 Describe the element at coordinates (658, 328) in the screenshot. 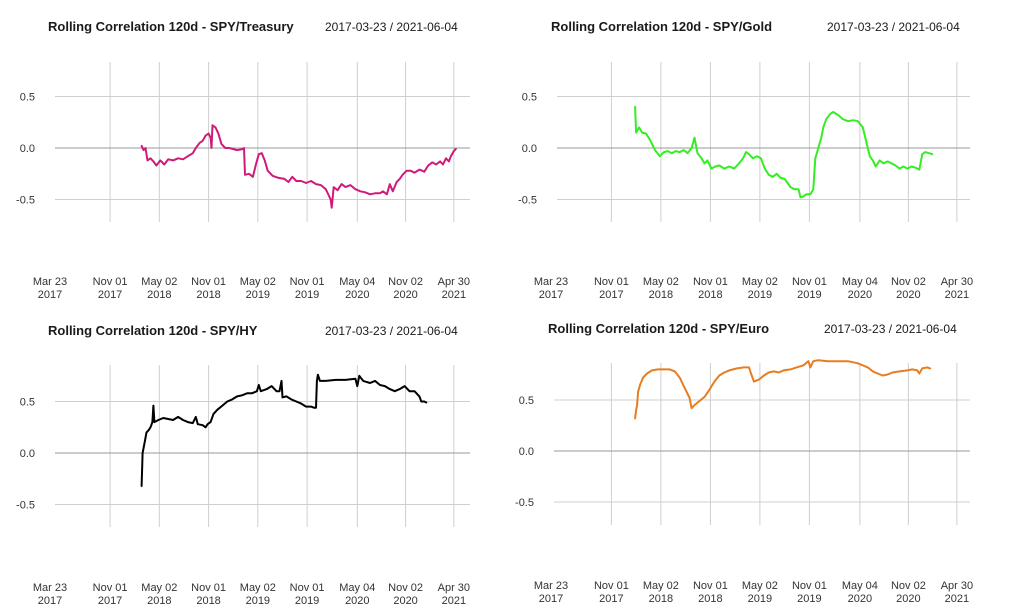

I see `chart-title: Rolling Correlation 120d - SPY/Euro` at that location.